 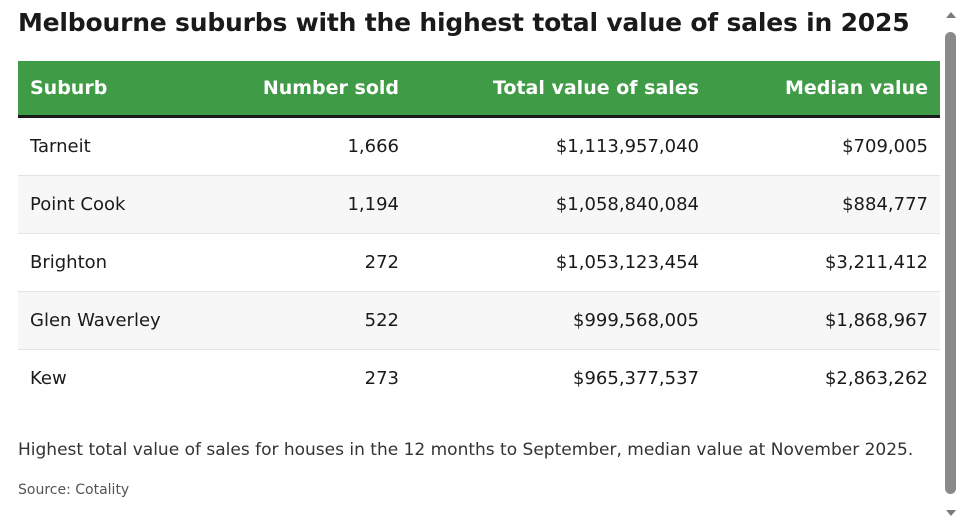 I want to click on cell-suburb: Brighton, so click(x=125, y=262).